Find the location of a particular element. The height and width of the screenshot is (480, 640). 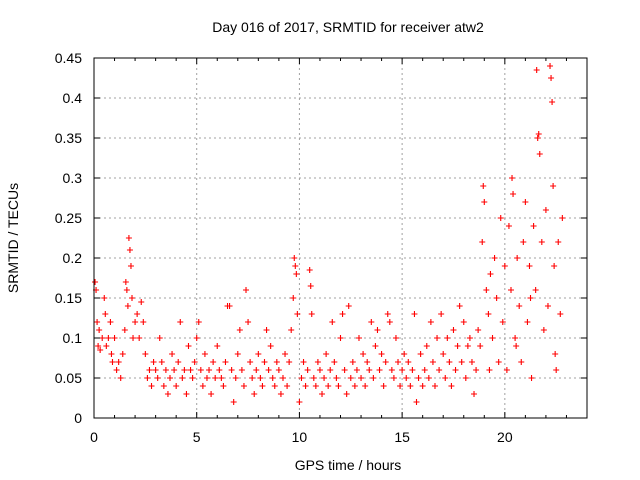

y-tick-label: 0.3 is located at coordinates (73, 178).